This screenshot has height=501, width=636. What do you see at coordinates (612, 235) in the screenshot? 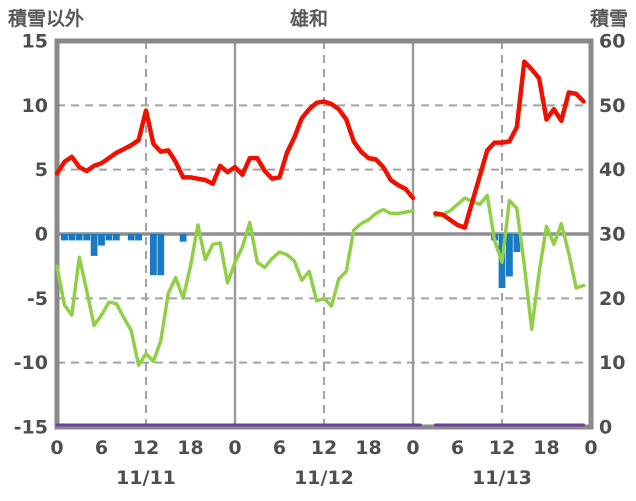
I see `right-axis-tick-label: 30` at bounding box center [612, 235].